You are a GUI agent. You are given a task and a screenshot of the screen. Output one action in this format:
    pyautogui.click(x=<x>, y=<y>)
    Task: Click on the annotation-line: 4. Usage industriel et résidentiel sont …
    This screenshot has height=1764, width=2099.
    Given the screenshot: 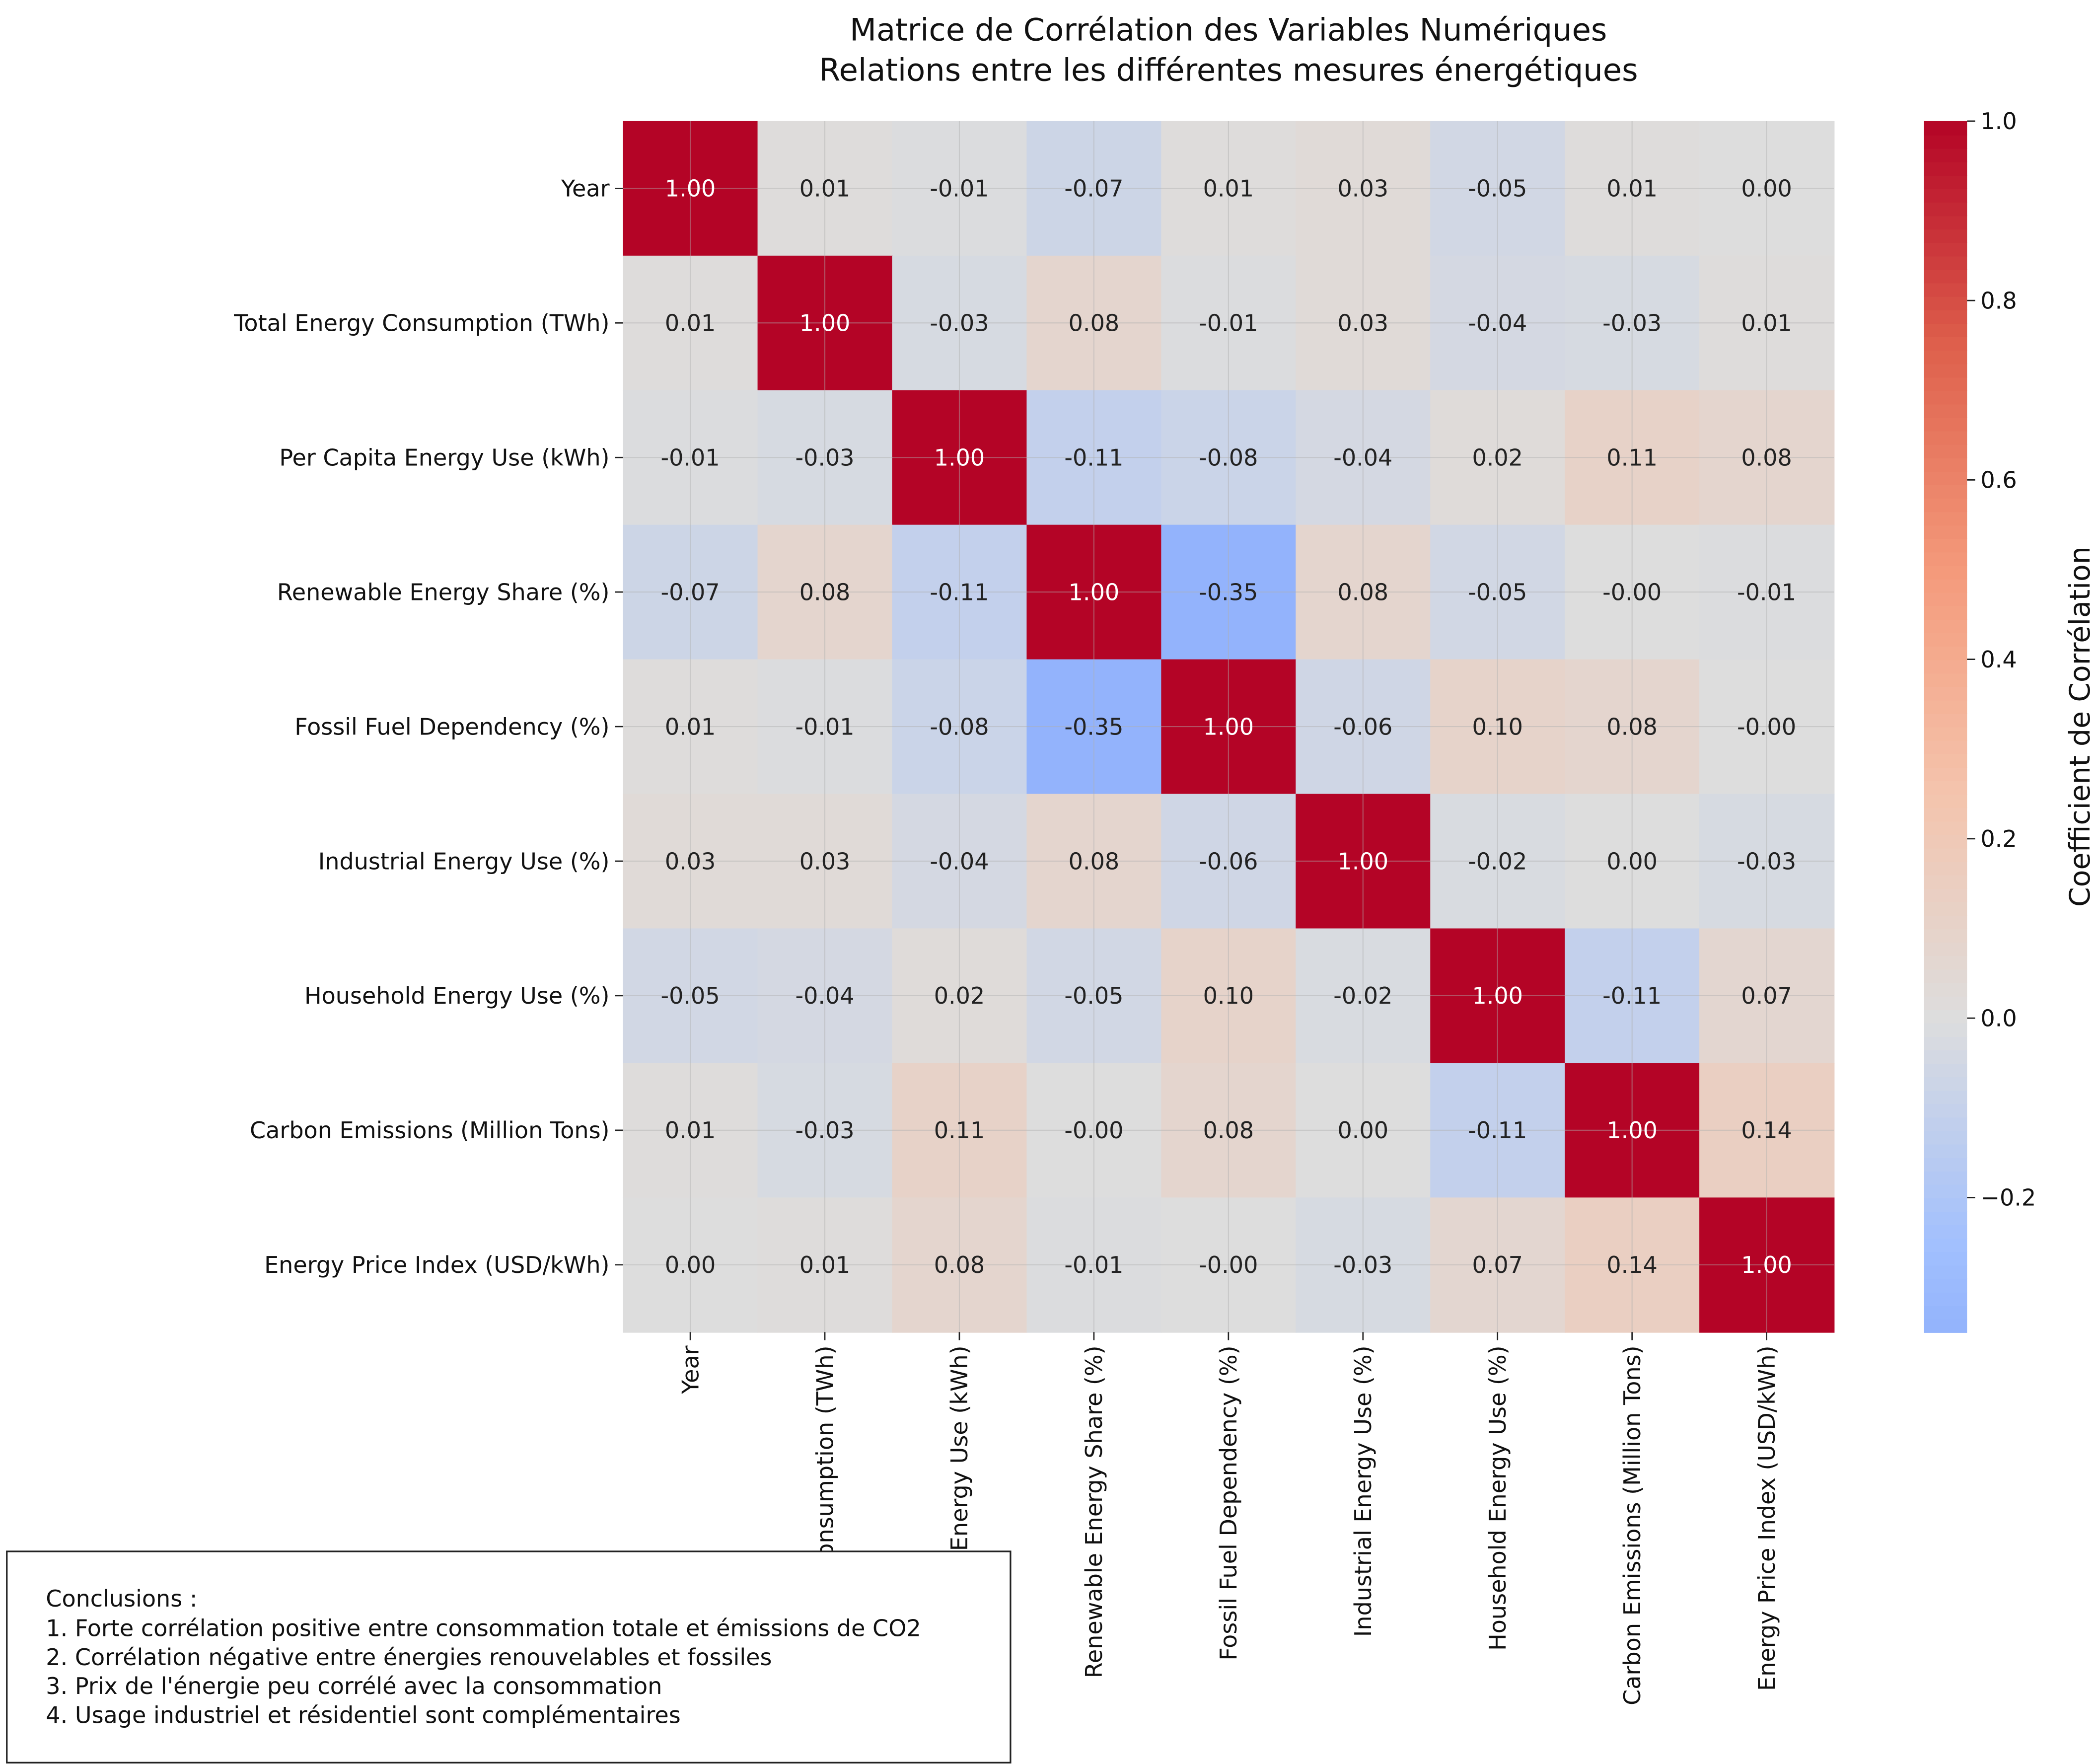 What is the action you would take?
    pyautogui.click(x=363, y=1714)
    